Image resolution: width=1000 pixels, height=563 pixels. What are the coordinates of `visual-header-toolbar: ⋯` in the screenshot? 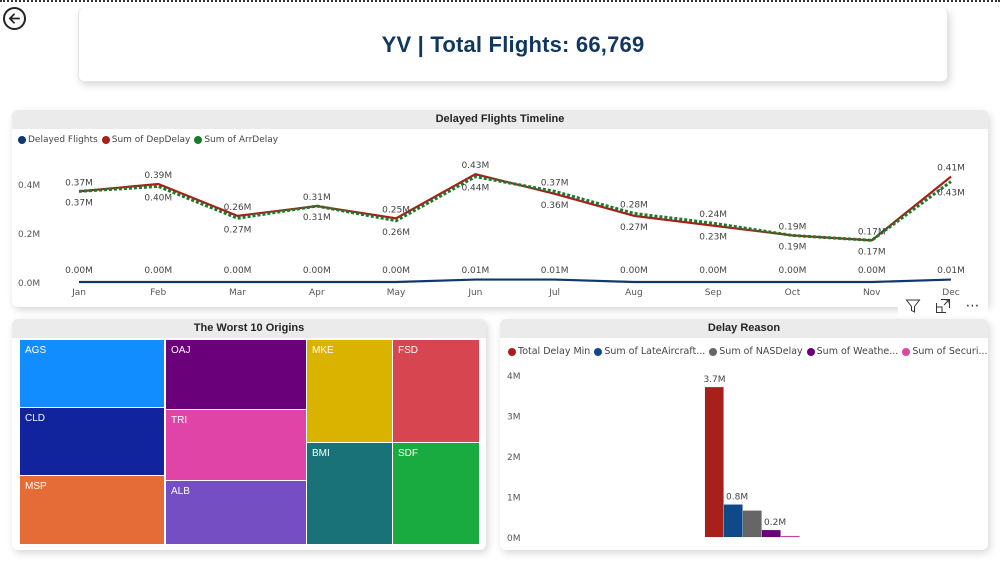 It's located at (943, 306).